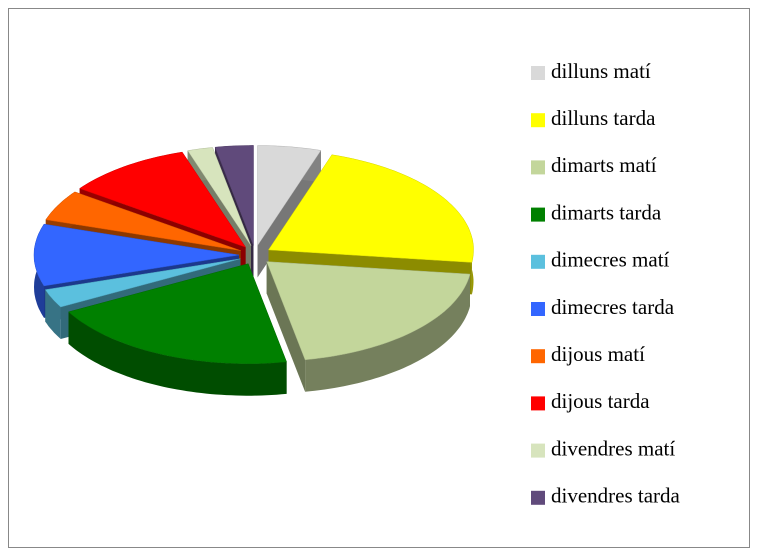  I want to click on legend-label: dijous matí, so click(598, 354).